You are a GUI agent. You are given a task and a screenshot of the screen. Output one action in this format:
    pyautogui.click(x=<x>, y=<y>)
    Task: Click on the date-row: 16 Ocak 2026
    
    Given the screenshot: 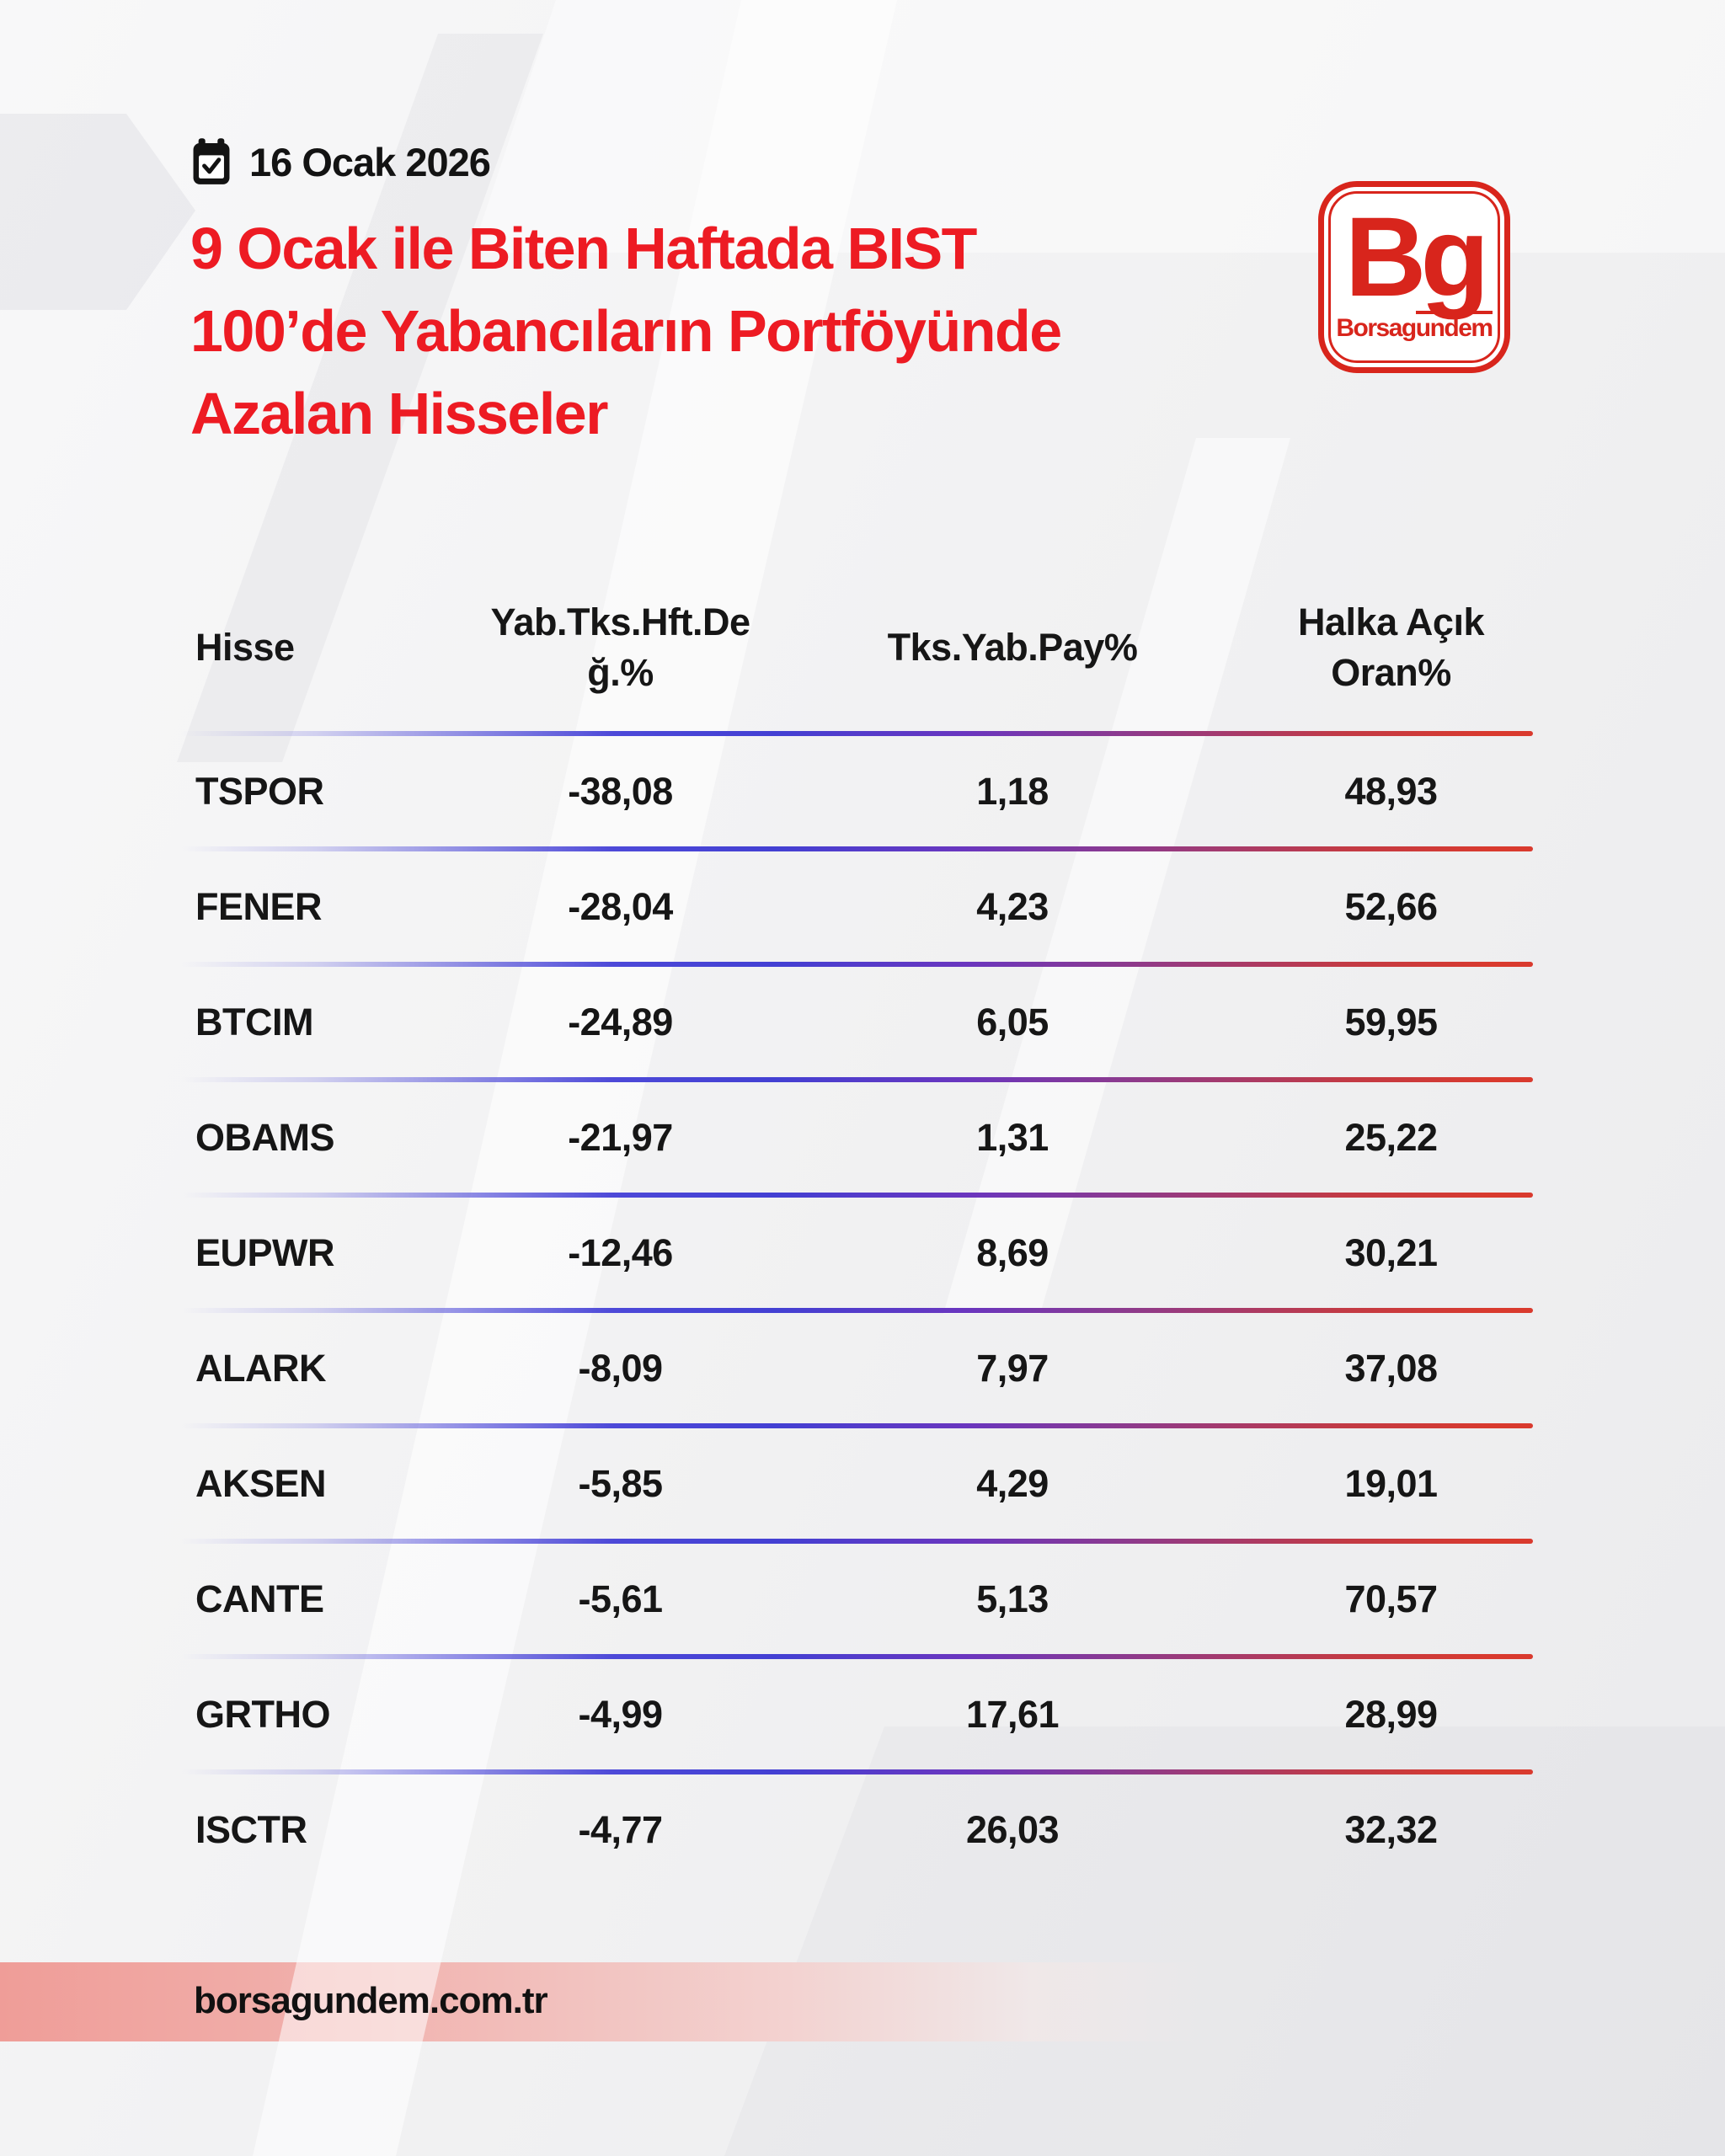 What is the action you would take?
    pyautogui.click(x=341, y=161)
    